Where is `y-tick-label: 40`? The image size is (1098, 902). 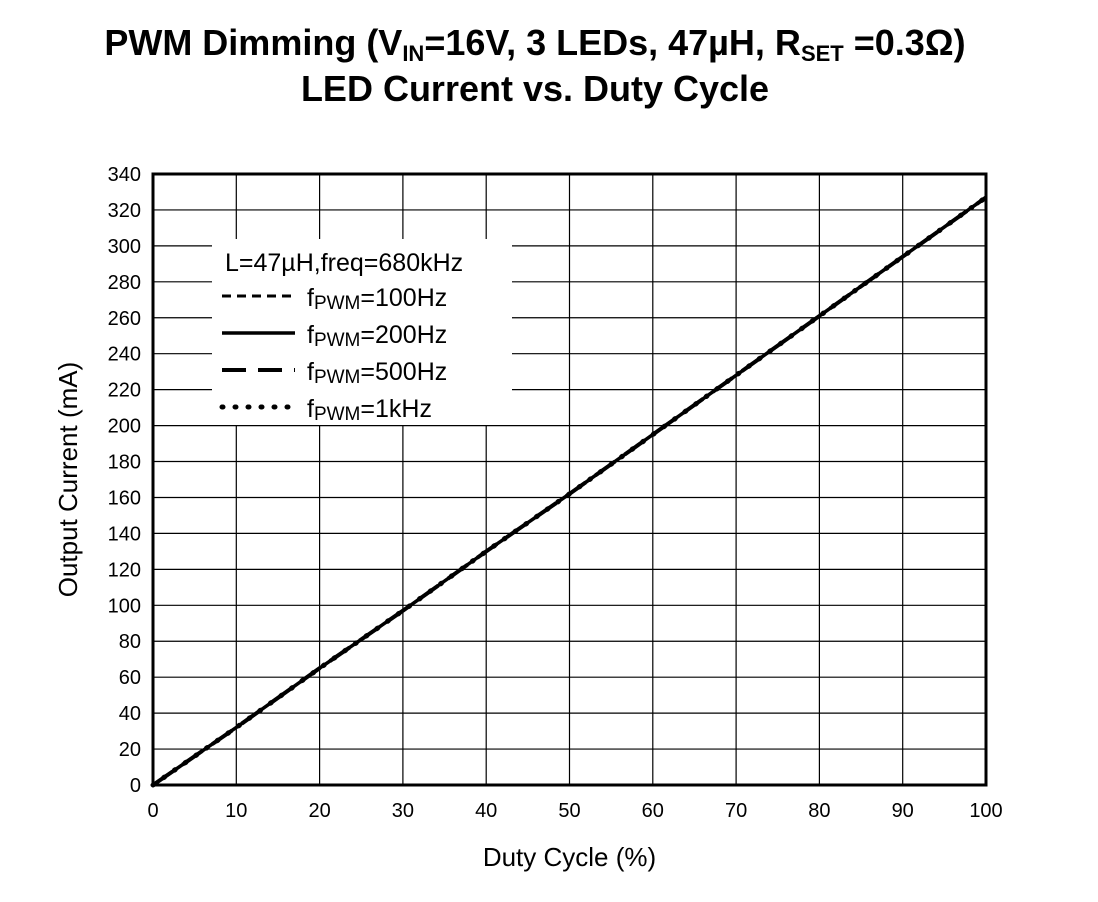 y-tick-label: 40 is located at coordinates (130, 714).